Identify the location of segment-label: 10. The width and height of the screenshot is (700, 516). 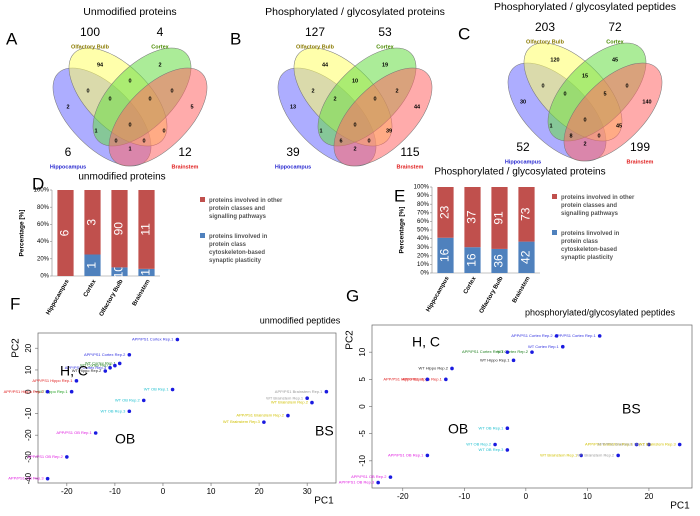
(119, 272).